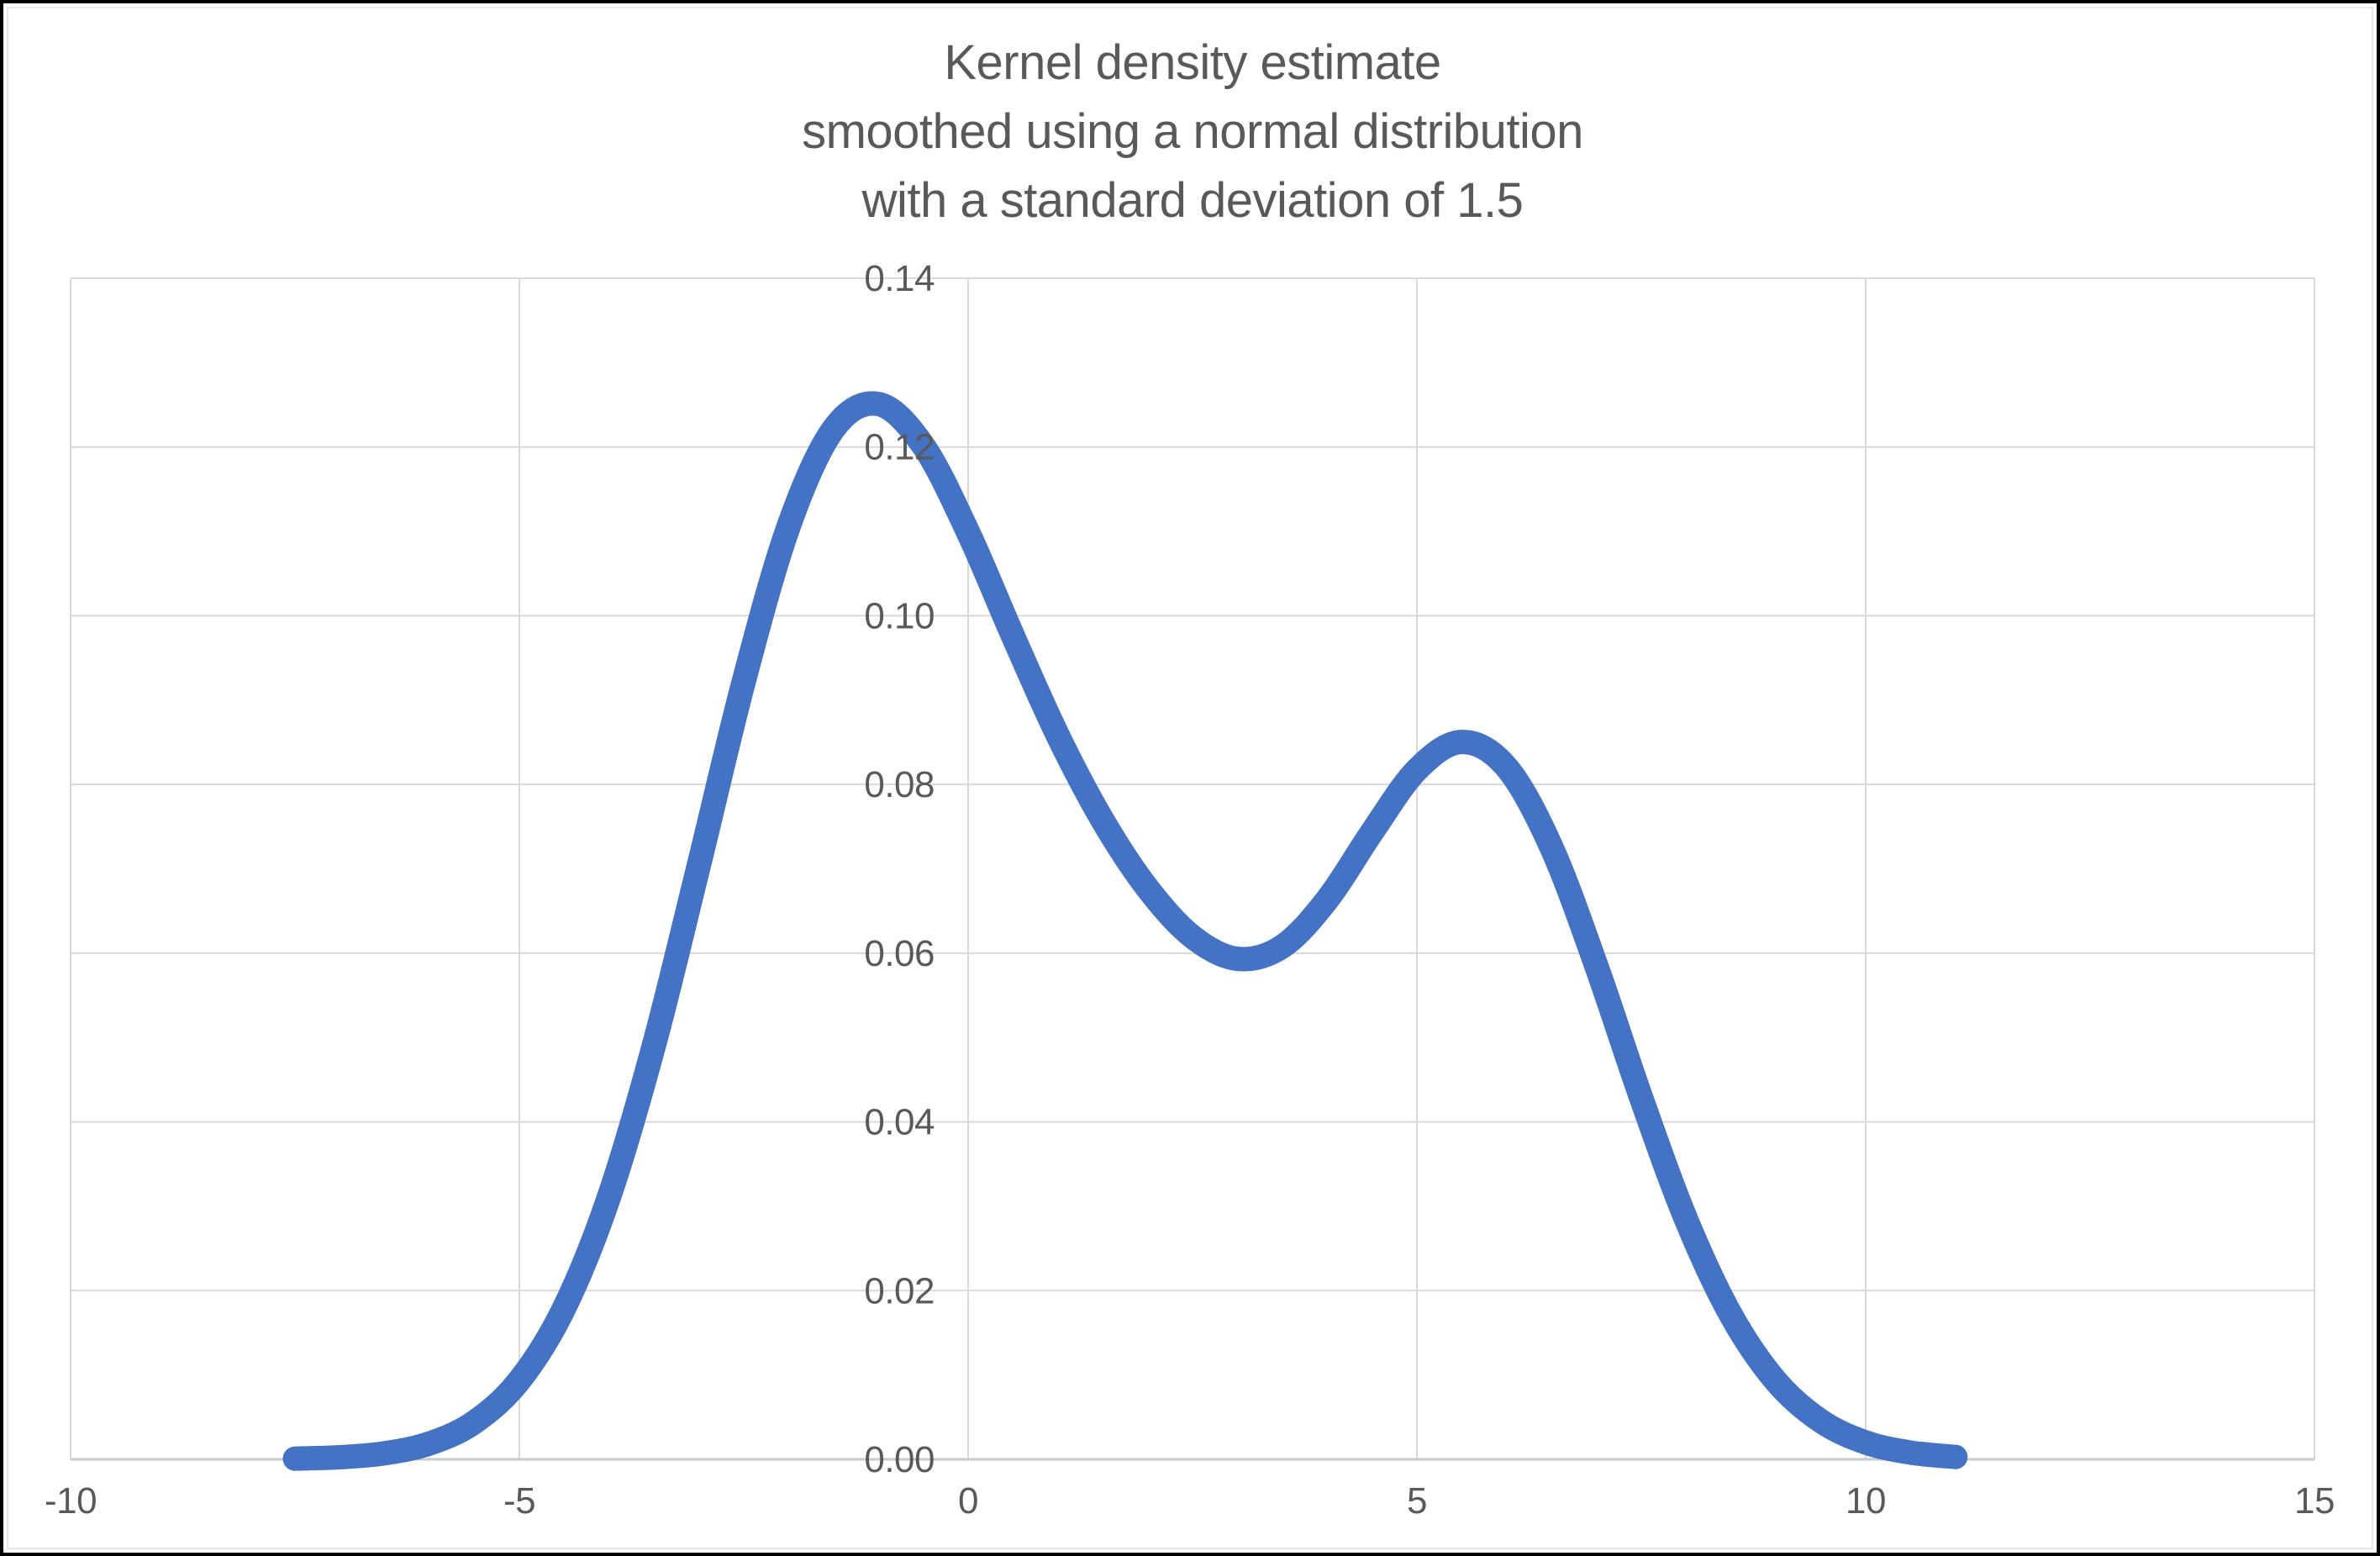 This screenshot has width=2380, height=1556. Describe the element at coordinates (2314, 1501) in the screenshot. I see `x-axis-tick-label: 15` at that location.